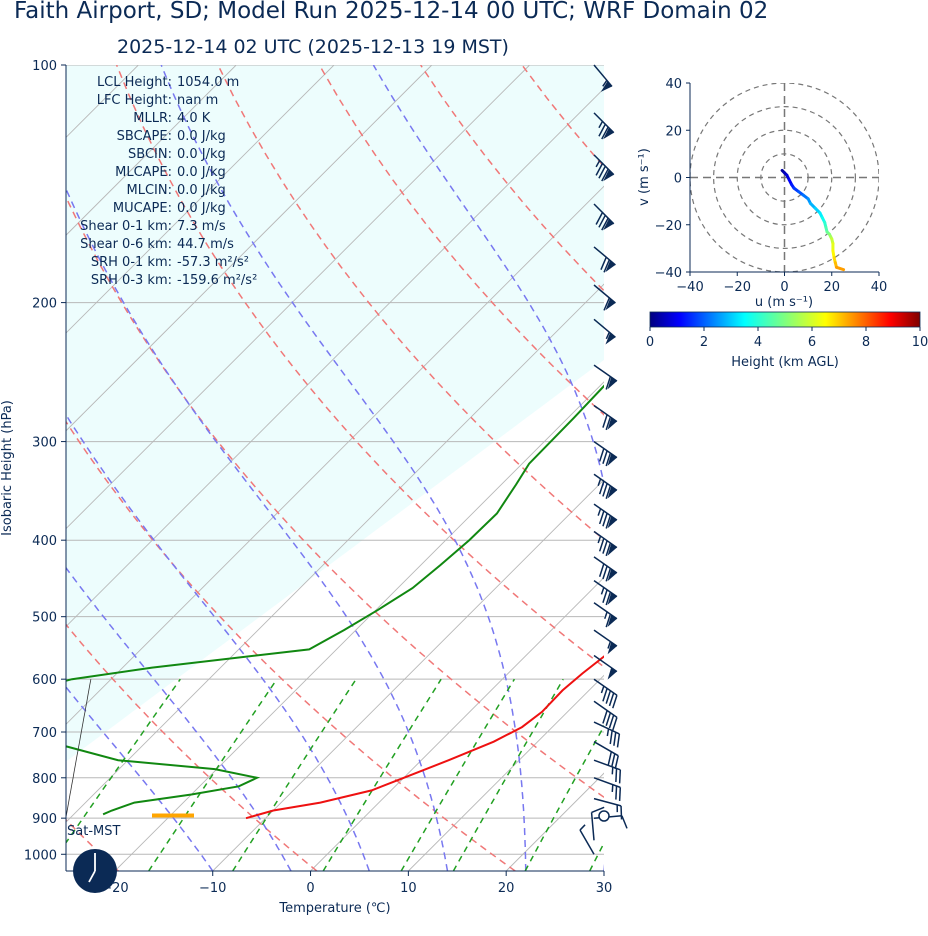 The height and width of the screenshot is (936, 928). I want to click on clock-hour-hand, so click(92, 876).